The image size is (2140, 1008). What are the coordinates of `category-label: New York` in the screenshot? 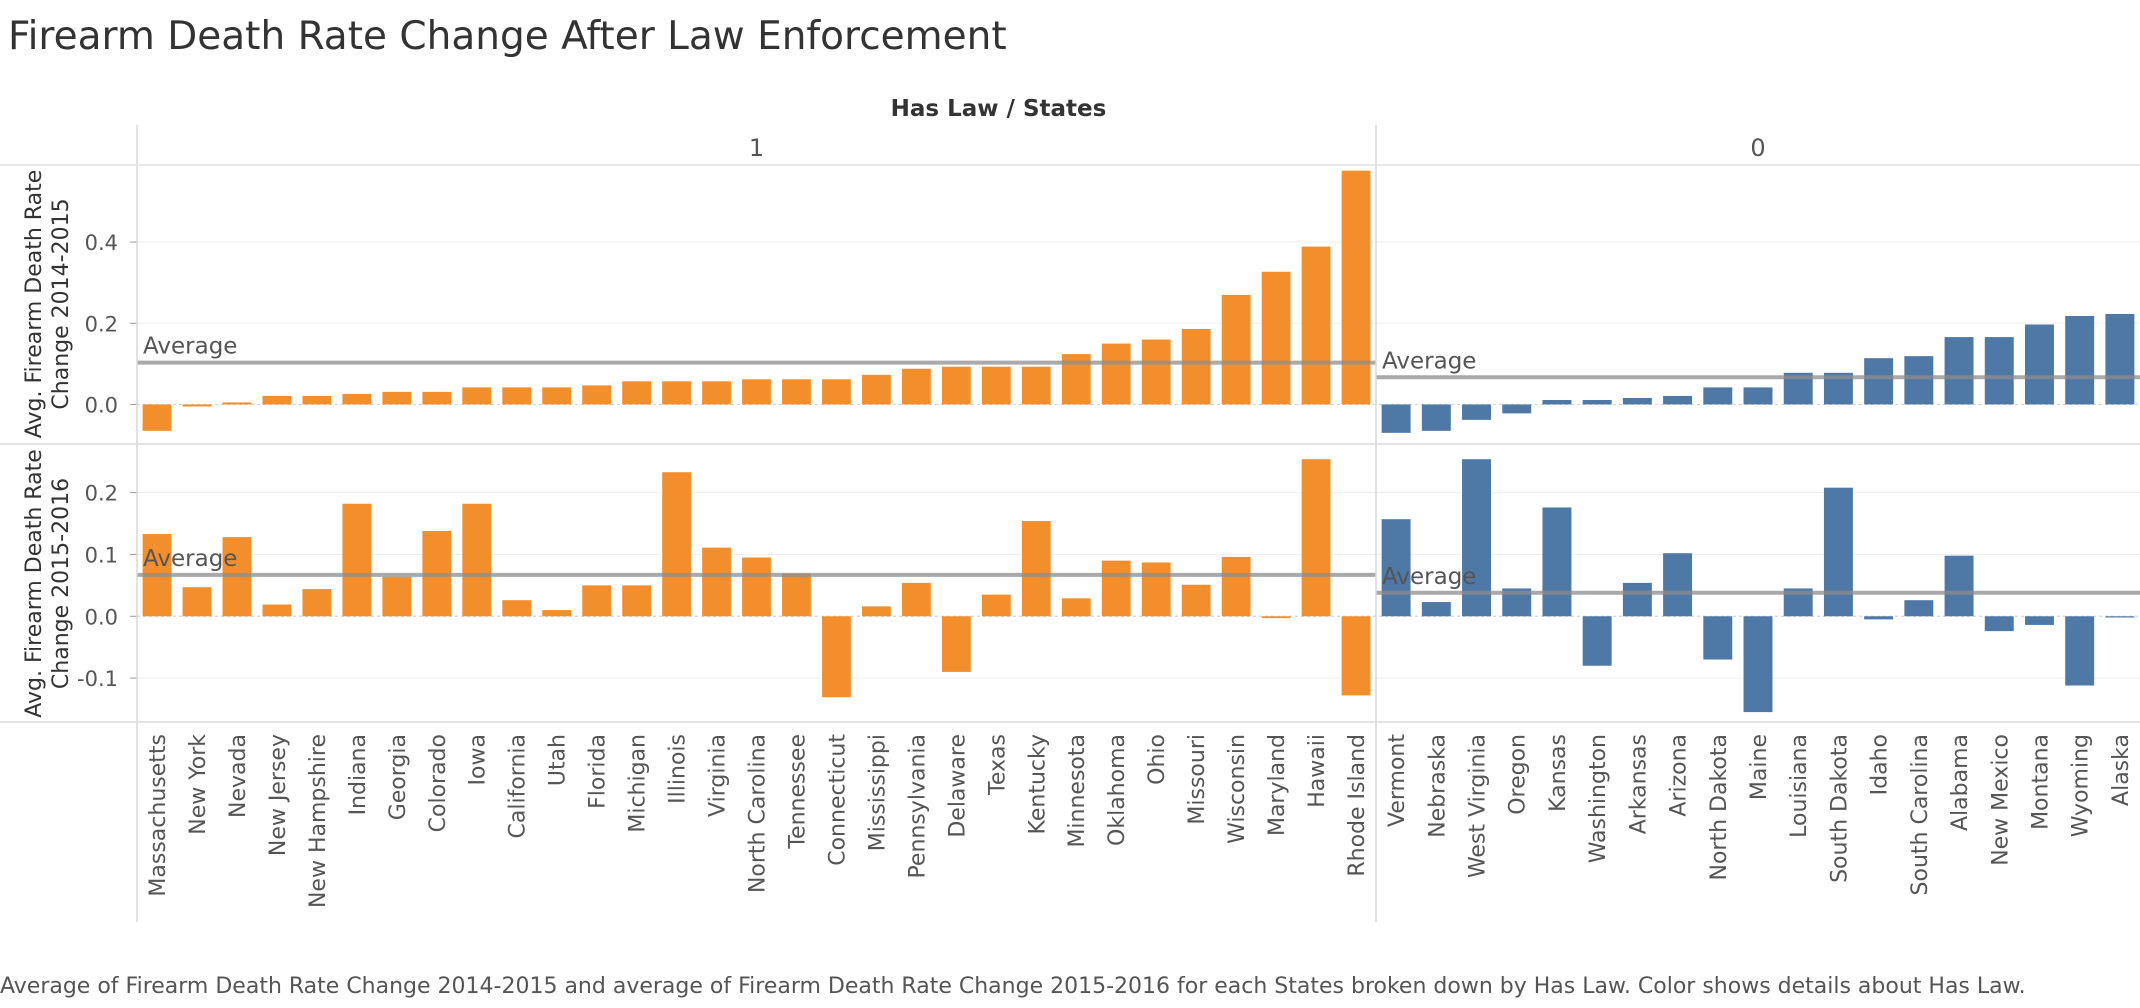 It's located at (198, 784).